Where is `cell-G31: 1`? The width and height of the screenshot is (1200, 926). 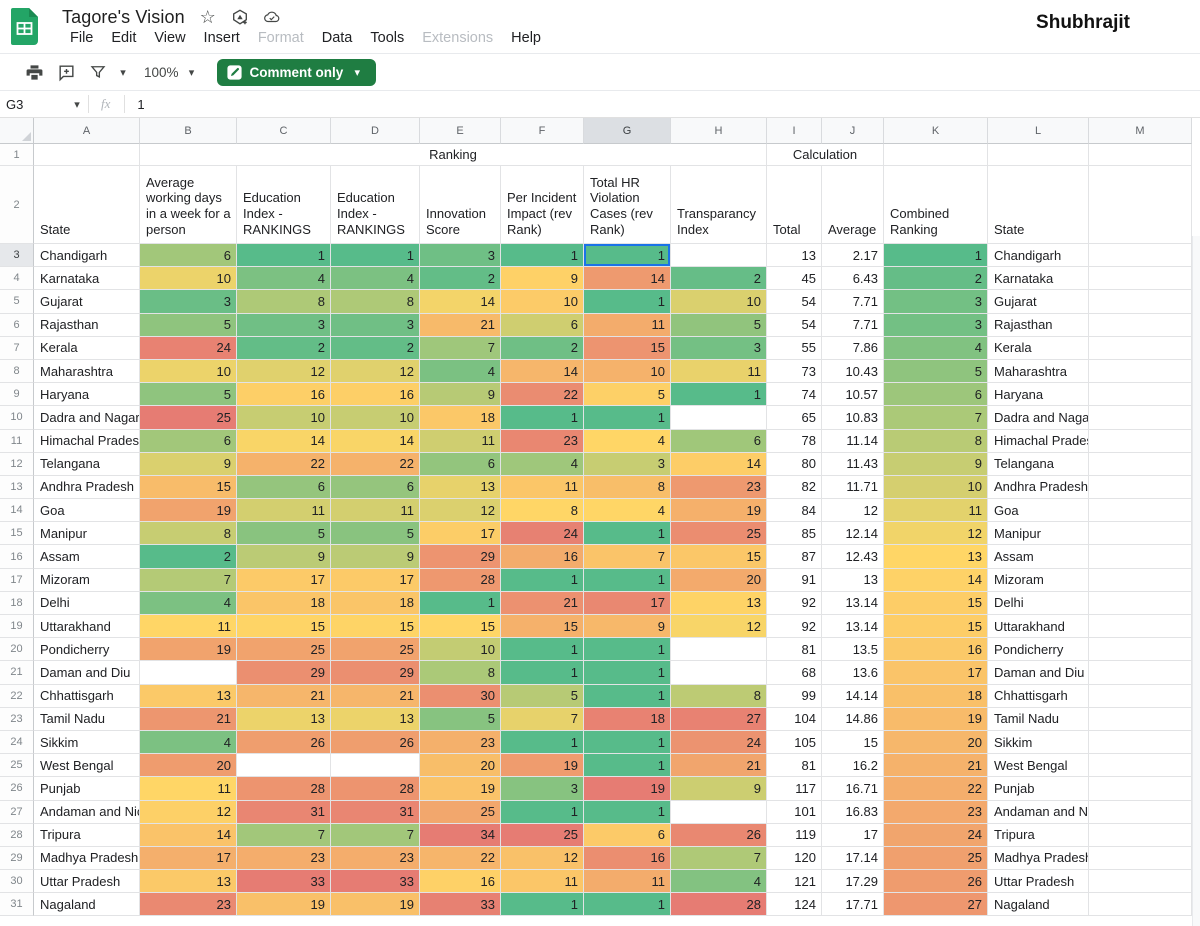 cell-G31: 1 is located at coordinates (627, 905).